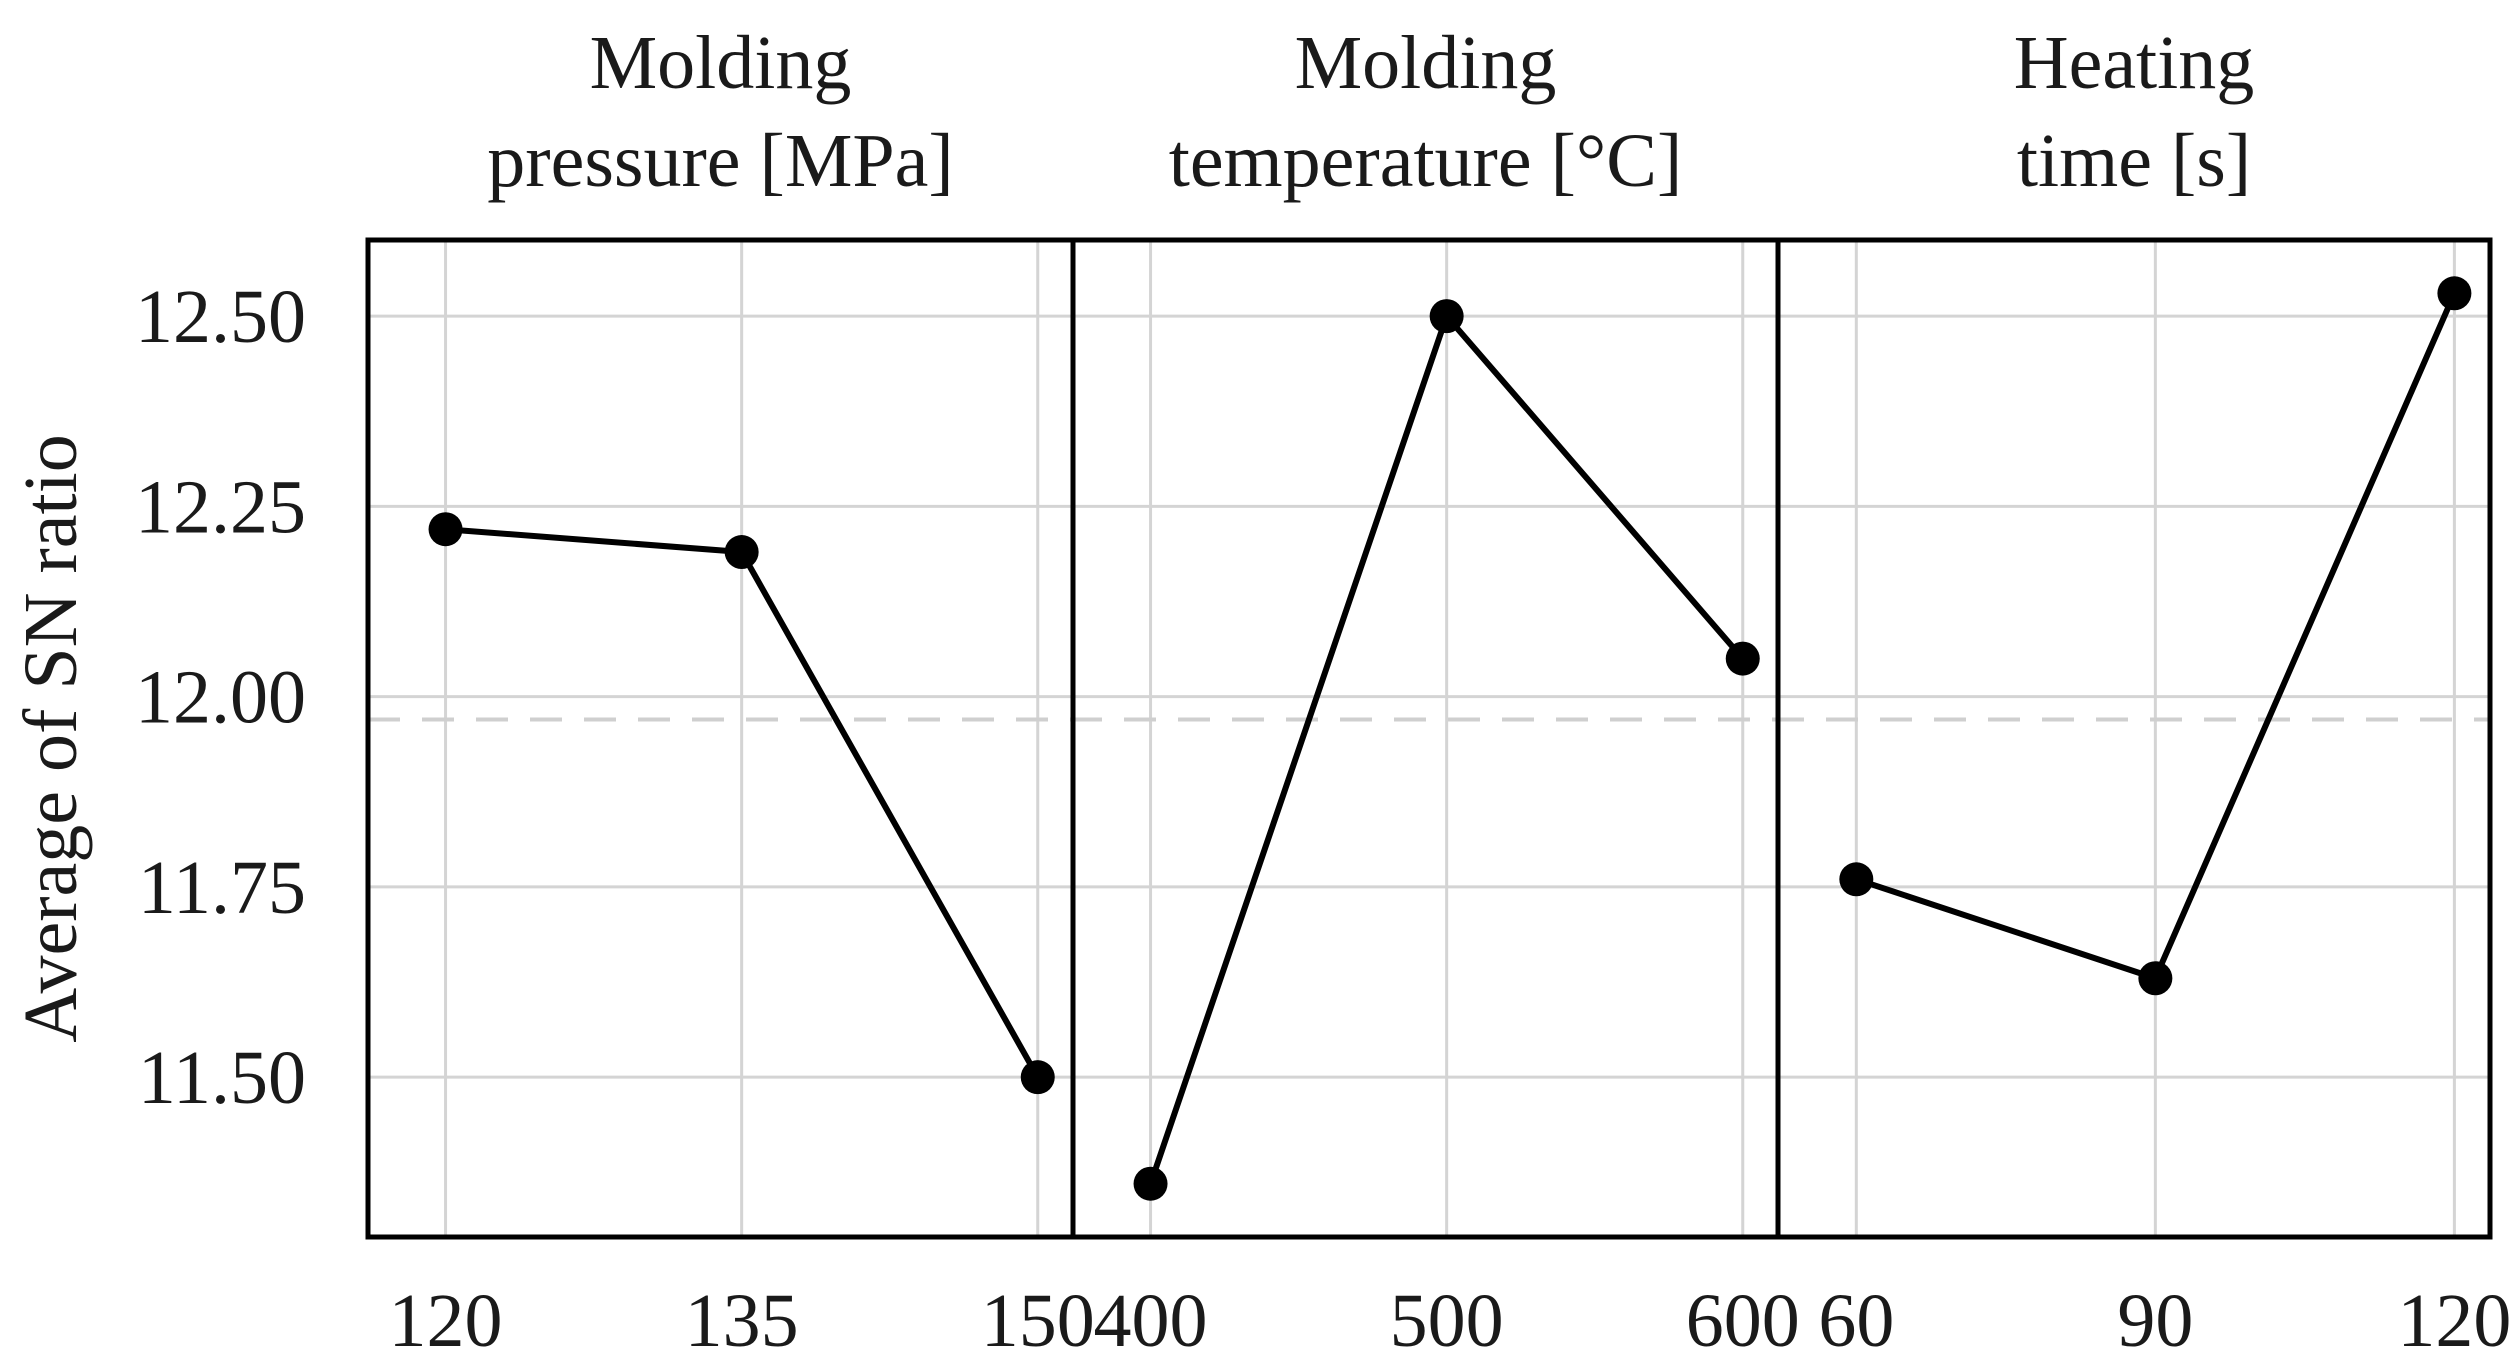 This screenshot has height=1368, width=2512. Describe the element at coordinates (2134, 161) in the screenshot. I see `panel-title-line-2: time [s]` at that location.